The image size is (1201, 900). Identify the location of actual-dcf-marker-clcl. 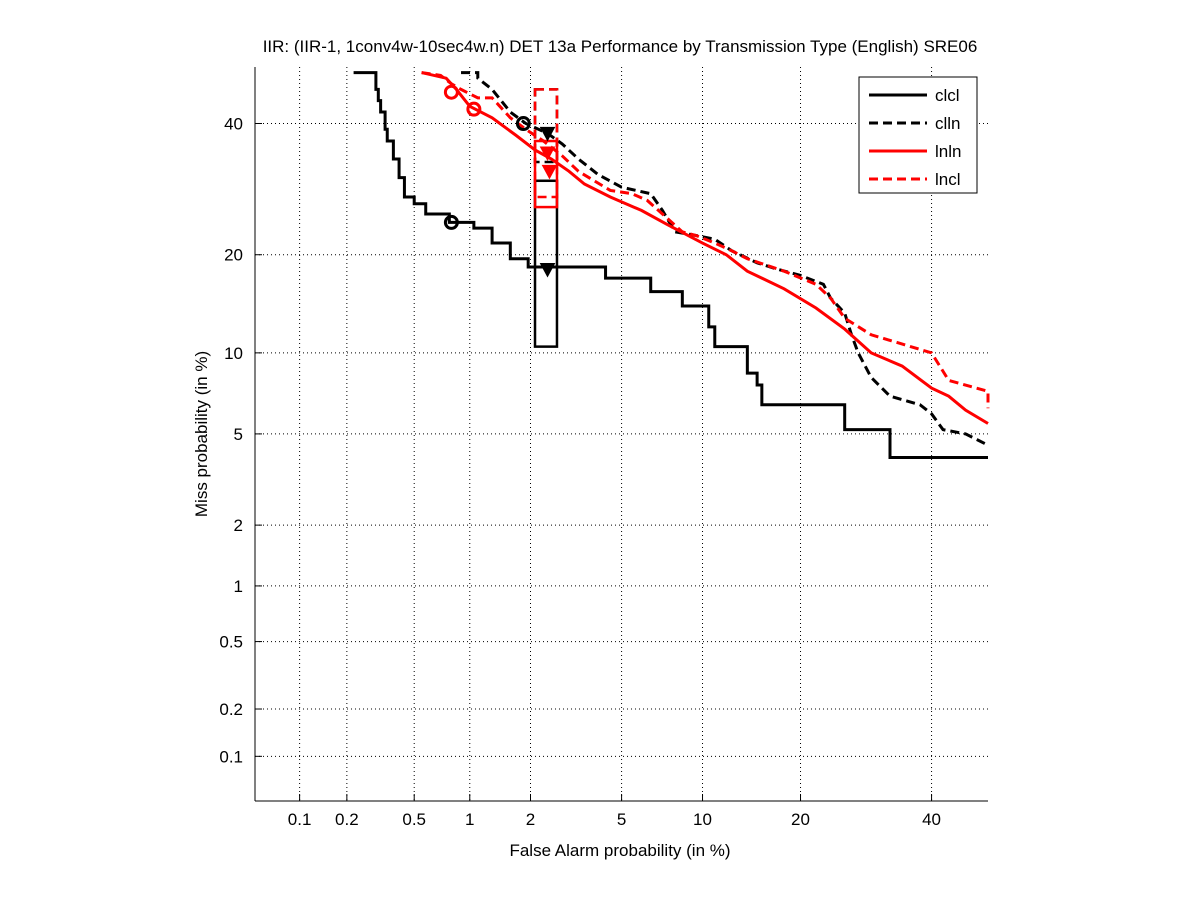
(547, 270).